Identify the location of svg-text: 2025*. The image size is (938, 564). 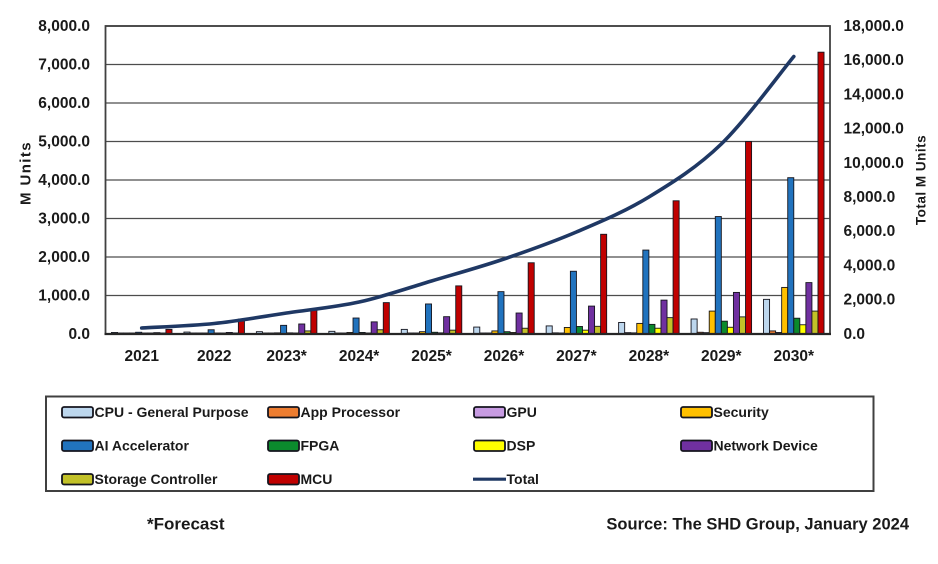
(431, 356).